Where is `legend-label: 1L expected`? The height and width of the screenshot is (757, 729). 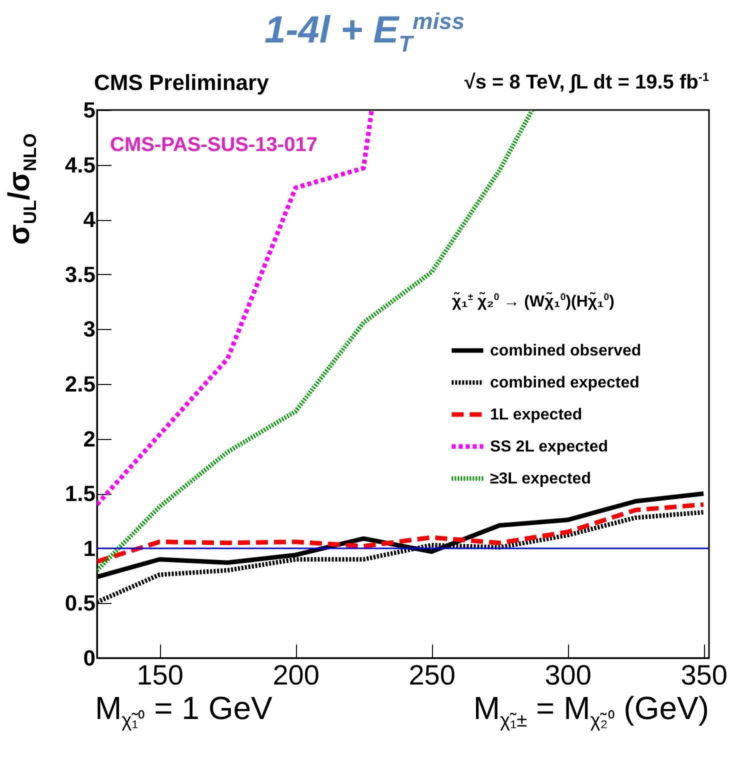 legend-label: 1L expected is located at coordinates (536, 415).